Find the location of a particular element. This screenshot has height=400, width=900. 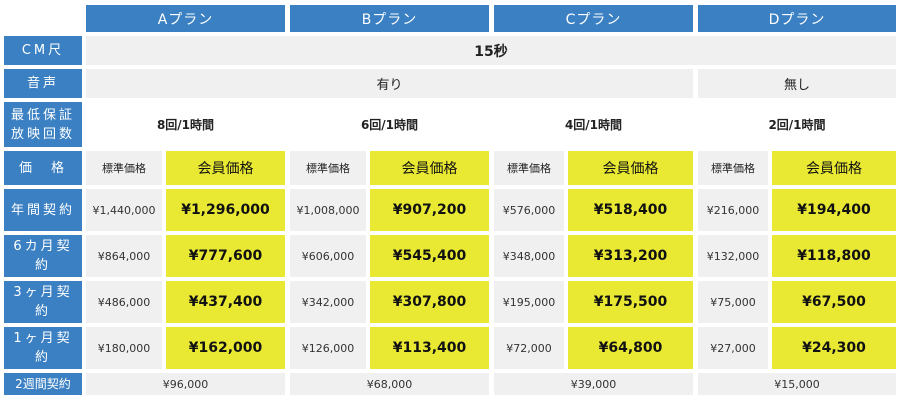

yearly-standard-c: ¥576,000 is located at coordinates (529, 210).